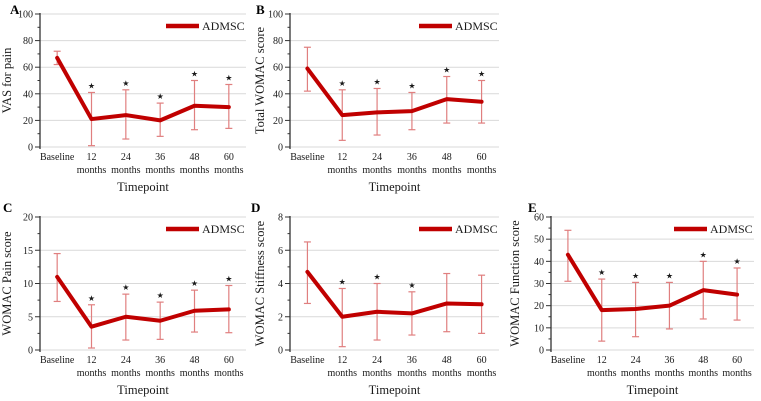  I want to click on y-tick-label: 15, so click(28, 251).